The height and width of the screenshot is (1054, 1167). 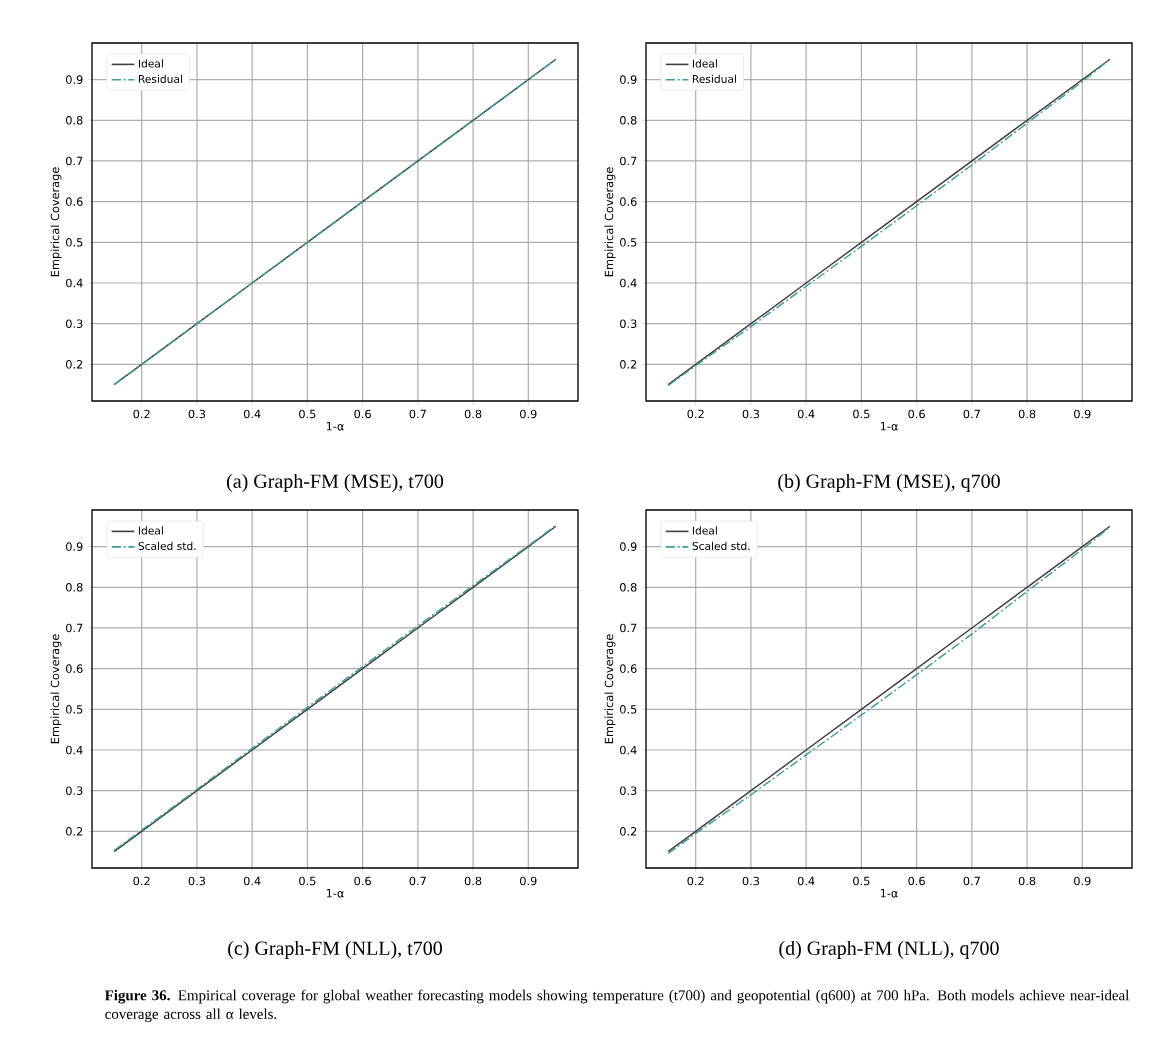 What do you see at coordinates (889, 950) in the screenshot?
I see `text: (d) Graph-FM (NLL), q700` at bounding box center [889, 950].